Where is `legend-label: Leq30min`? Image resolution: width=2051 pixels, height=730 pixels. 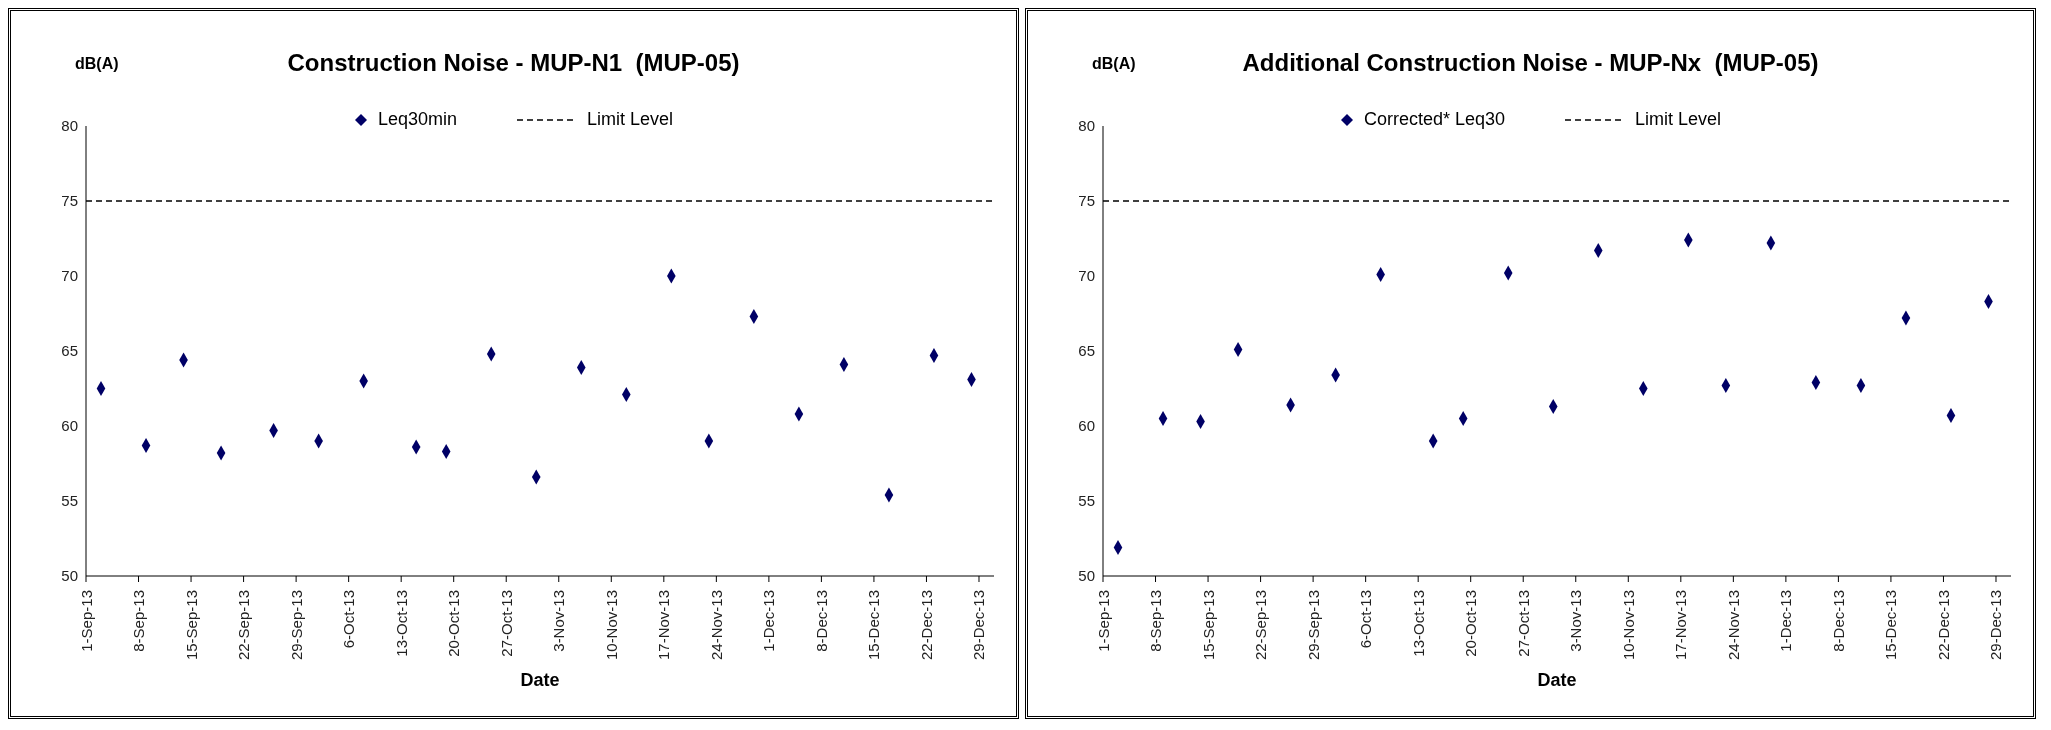 legend-label: Leq30min is located at coordinates (417, 119).